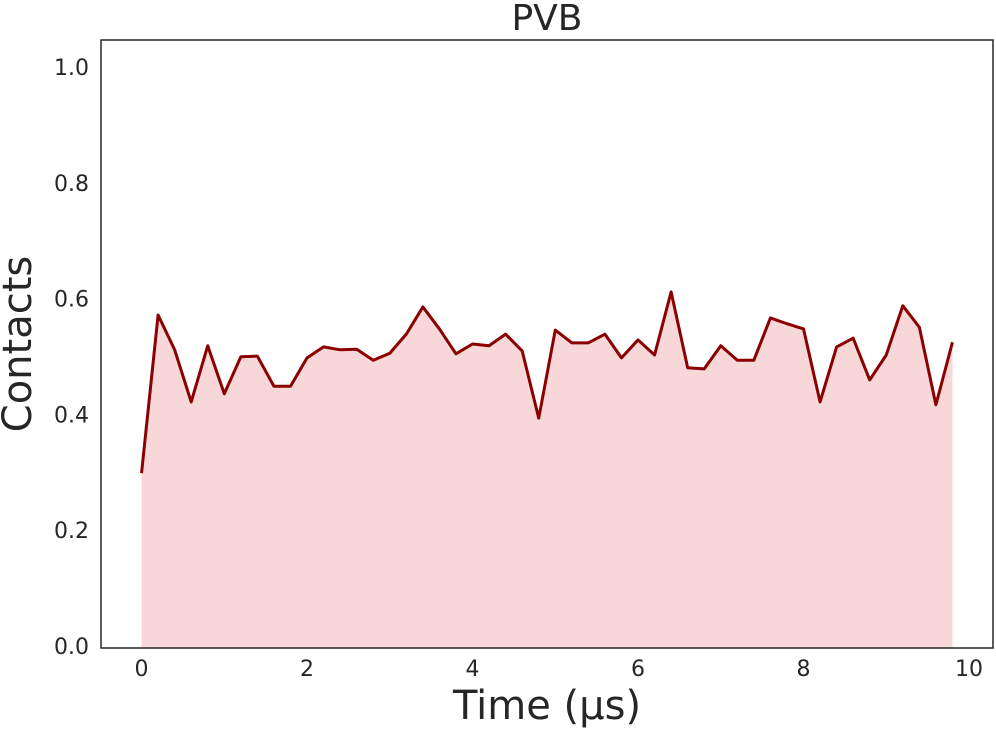  What do you see at coordinates (804, 669) in the screenshot?
I see `x-tick-label: 8` at bounding box center [804, 669].